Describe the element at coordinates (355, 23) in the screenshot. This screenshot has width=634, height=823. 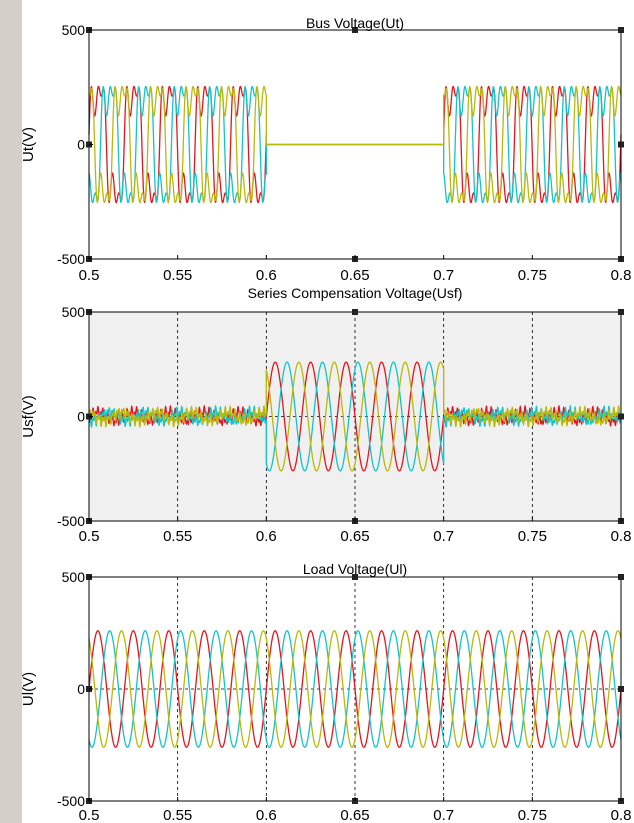
I see `chart-title: Bus Voltage(Ut)` at that location.